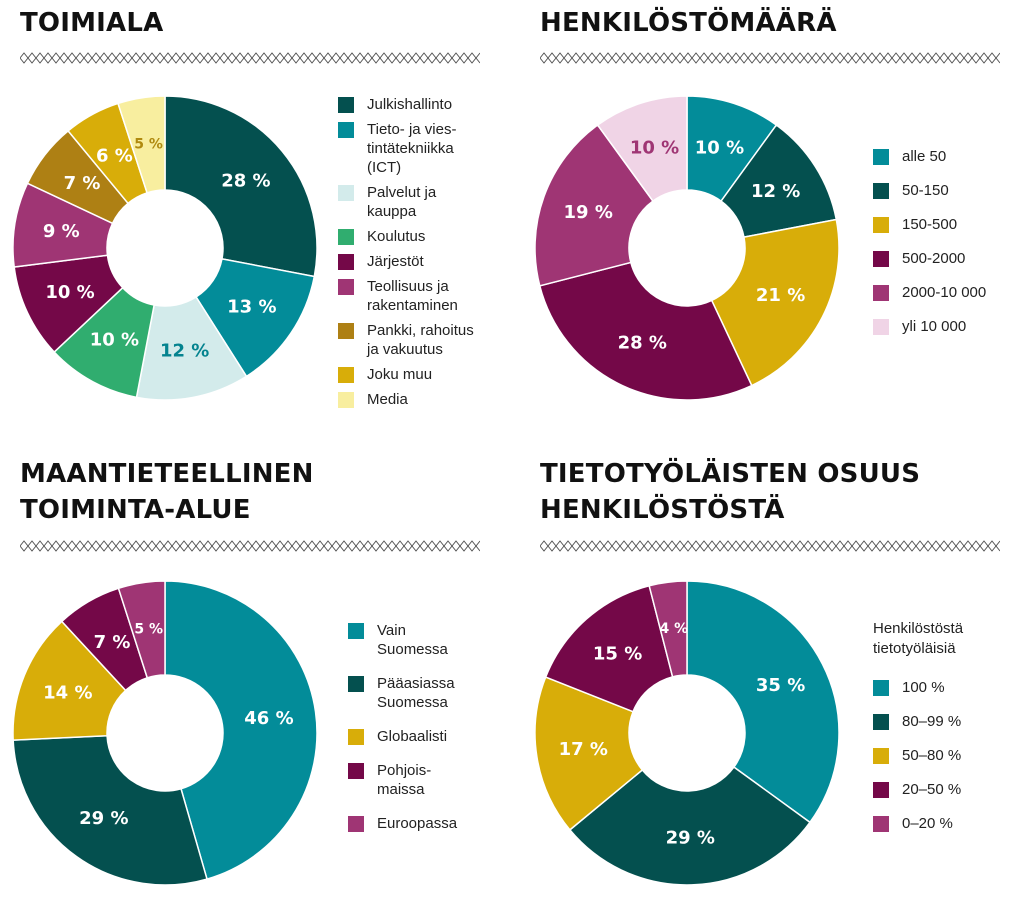 This screenshot has height=912, width=1014. What do you see at coordinates (114, 155) in the screenshot?
I see `slice-value-label: 6 %` at bounding box center [114, 155].